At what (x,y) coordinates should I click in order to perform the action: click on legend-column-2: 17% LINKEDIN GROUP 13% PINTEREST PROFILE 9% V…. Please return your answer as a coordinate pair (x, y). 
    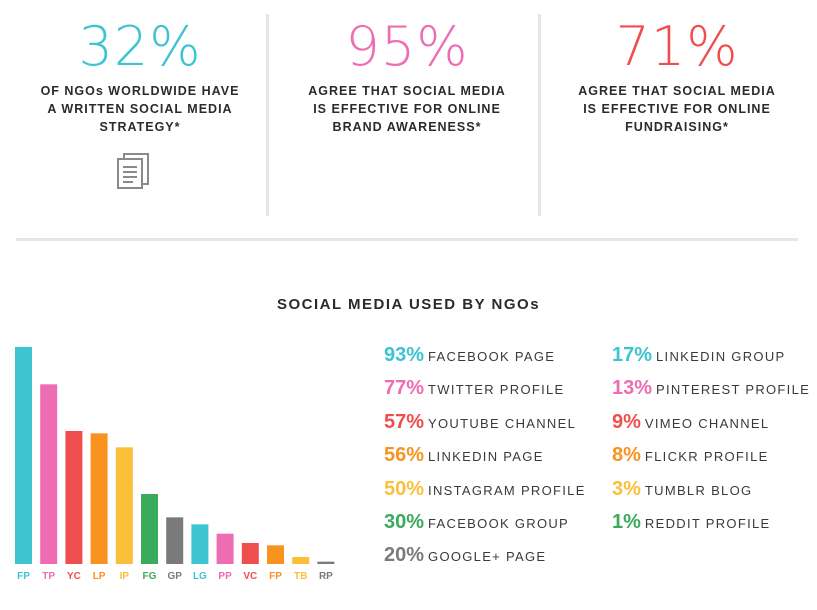
    Looking at the image, I should click on (711, 444).